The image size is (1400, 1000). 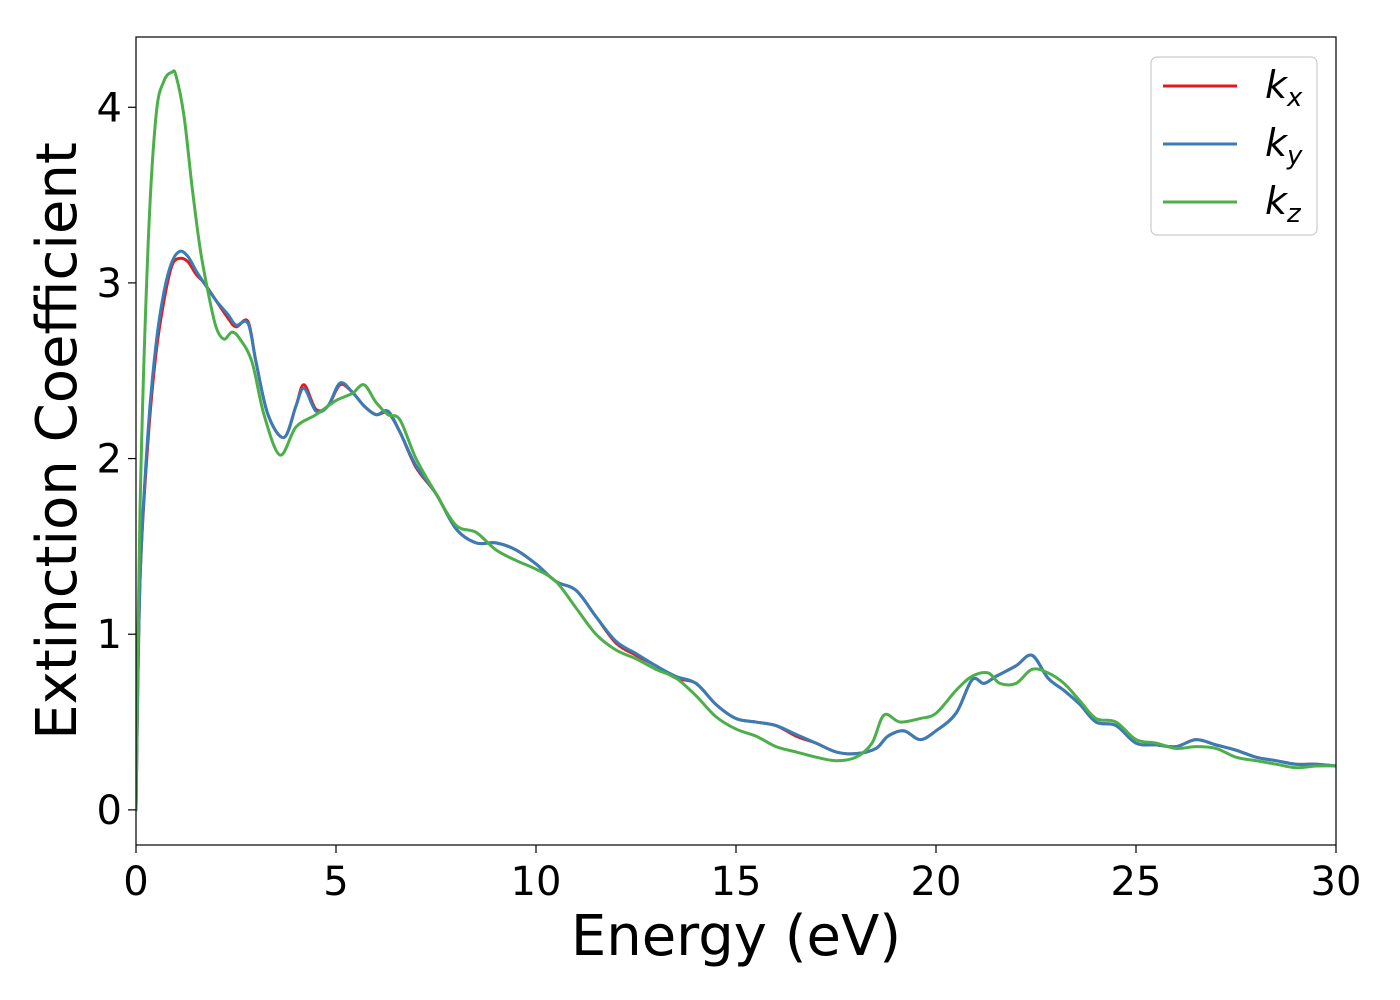 I want to click on legend-label-z: kz, so click(x=1283, y=204).